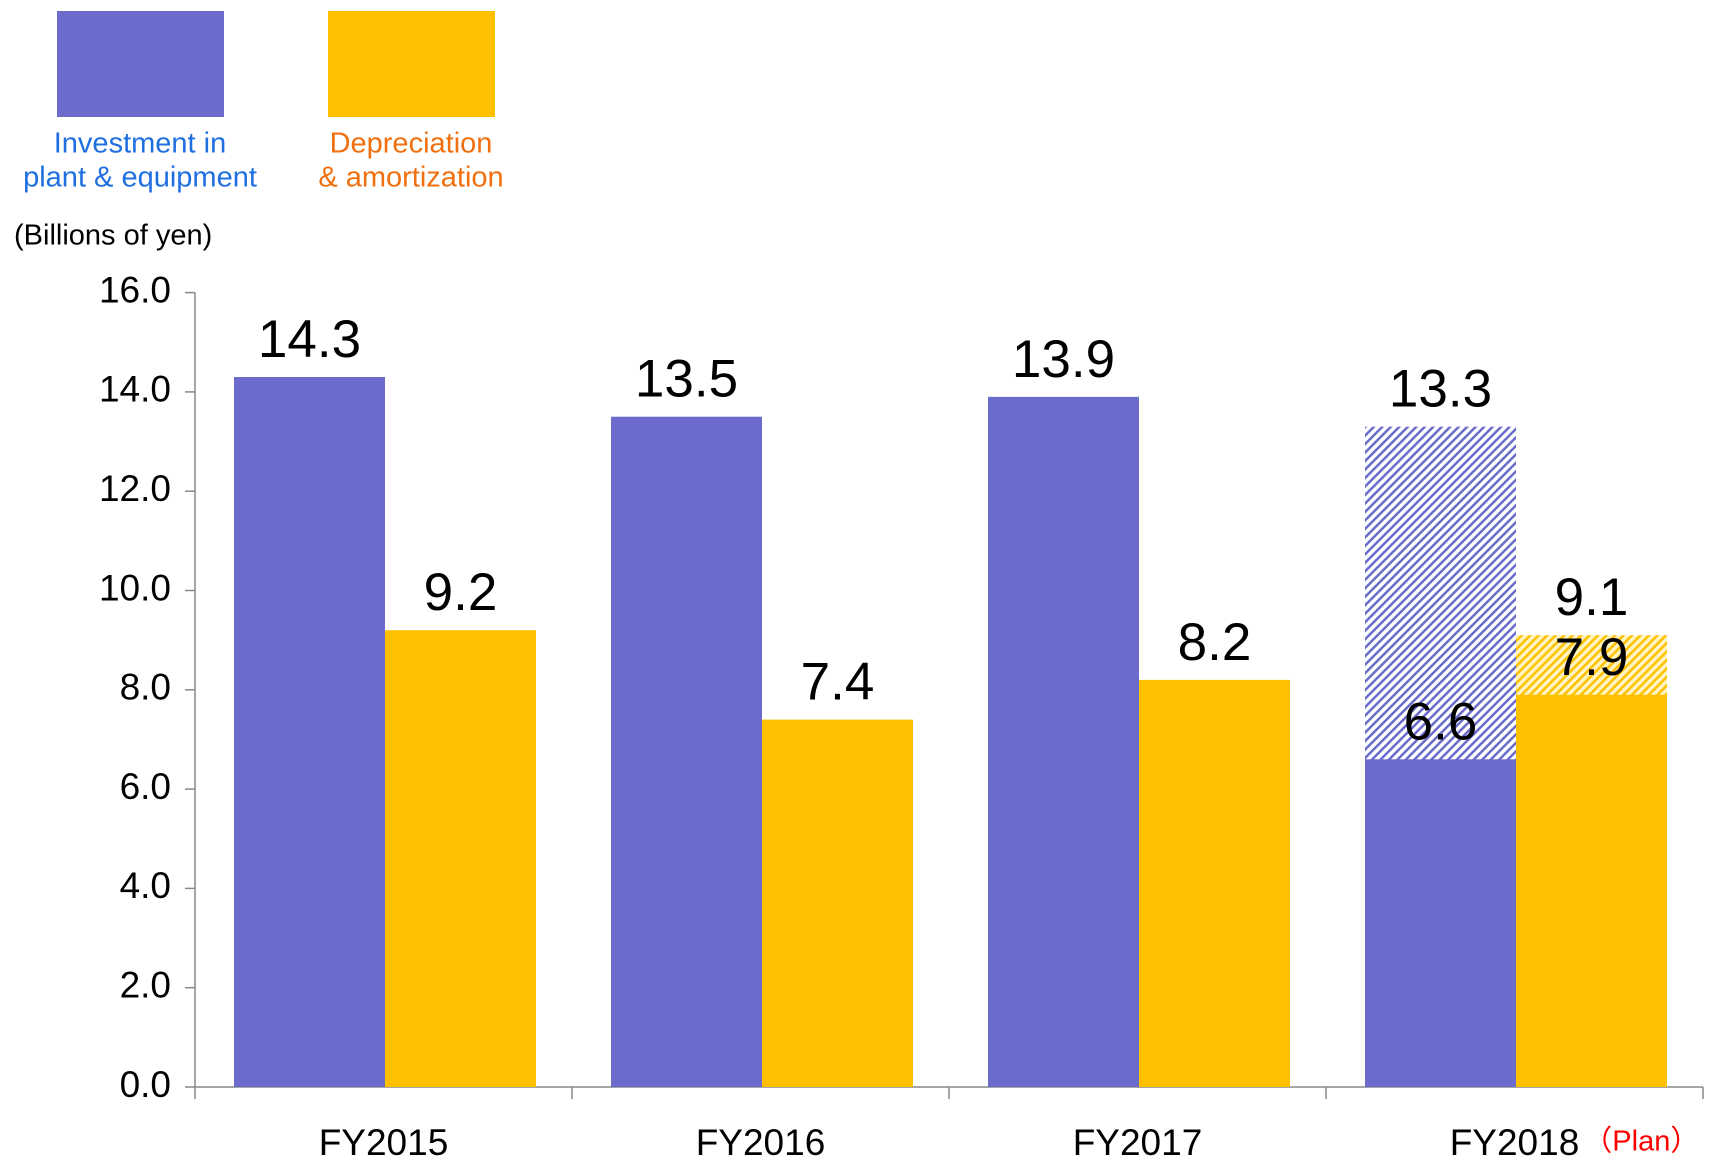 The width and height of the screenshot is (1731, 1164). Describe the element at coordinates (135, 587) in the screenshot. I see `y-tick-label: 10.0` at that location.